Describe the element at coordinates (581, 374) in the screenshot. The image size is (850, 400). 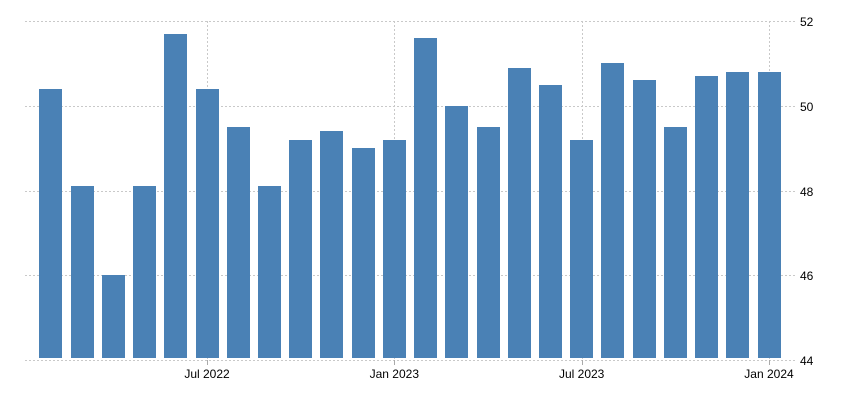
I see `x-tick-label: Jul 2023` at that location.